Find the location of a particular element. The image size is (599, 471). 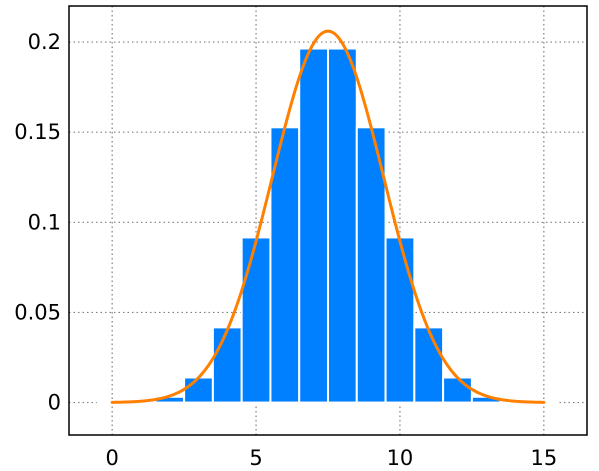

x-tick-labels: 0 5 10 15 is located at coordinates (331, 458).